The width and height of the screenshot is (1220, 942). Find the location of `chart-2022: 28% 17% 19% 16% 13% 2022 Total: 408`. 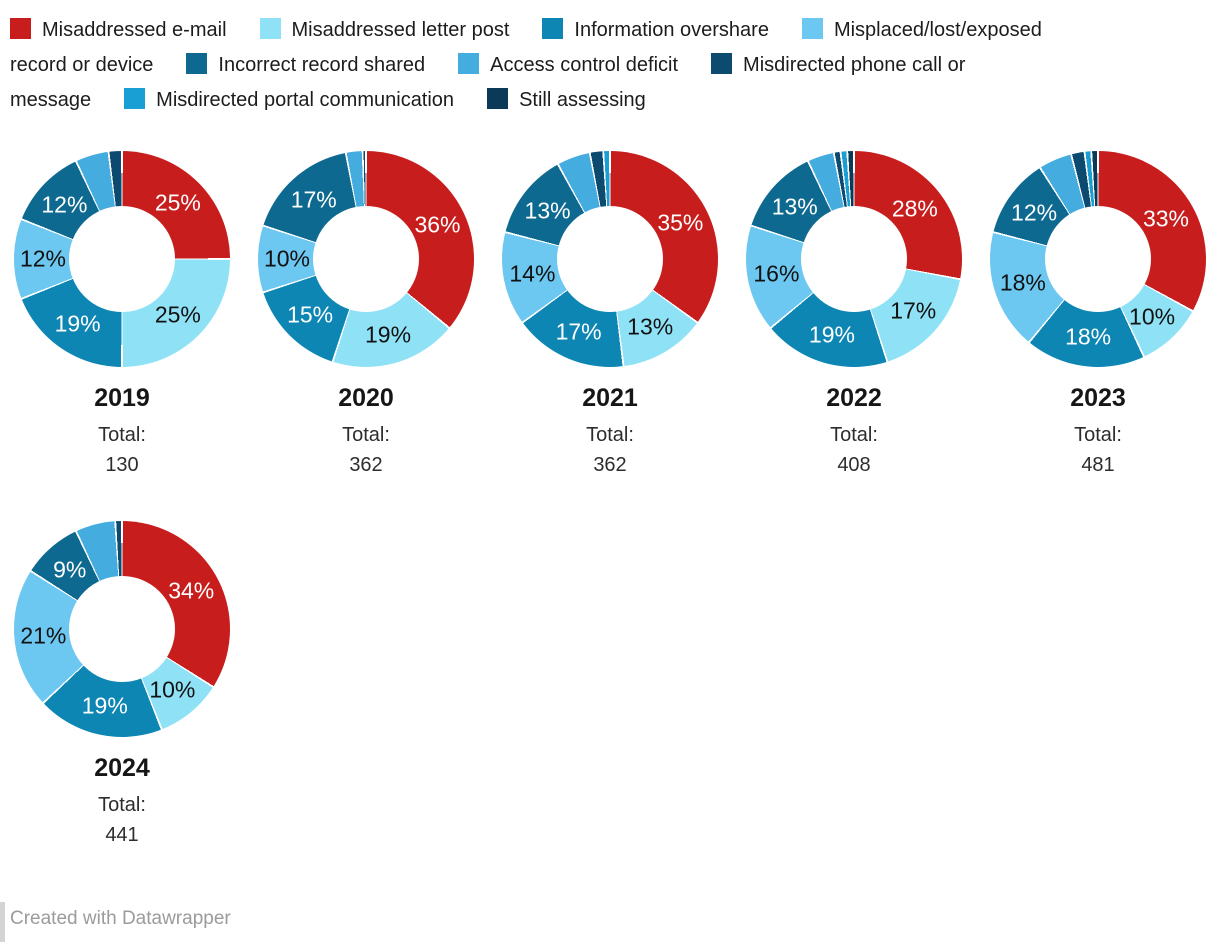

chart-2022: 28% 17% 19% 16% 13% 2022 Total: 408 is located at coordinates (854, 336).